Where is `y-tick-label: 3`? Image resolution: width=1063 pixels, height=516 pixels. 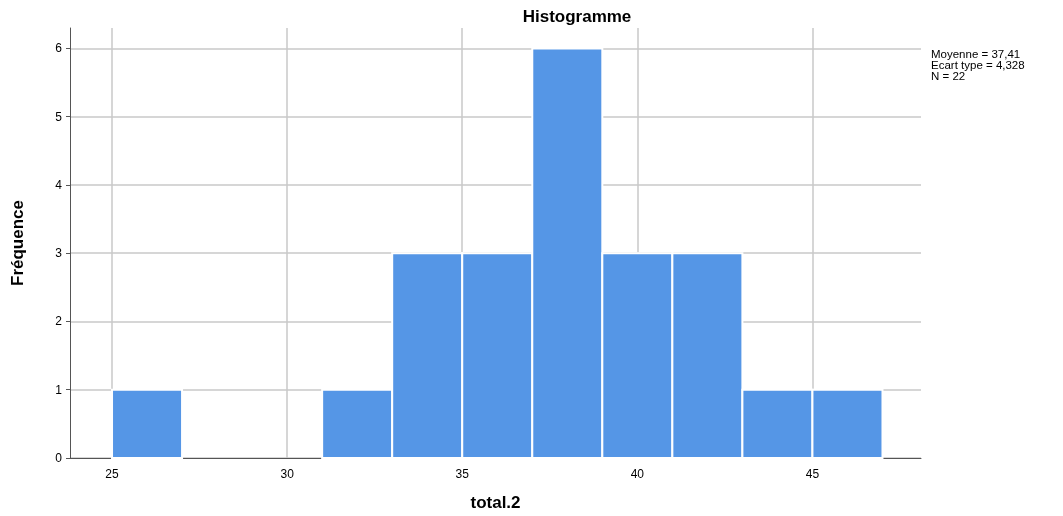 y-tick-label: 3 is located at coordinates (59, 253).